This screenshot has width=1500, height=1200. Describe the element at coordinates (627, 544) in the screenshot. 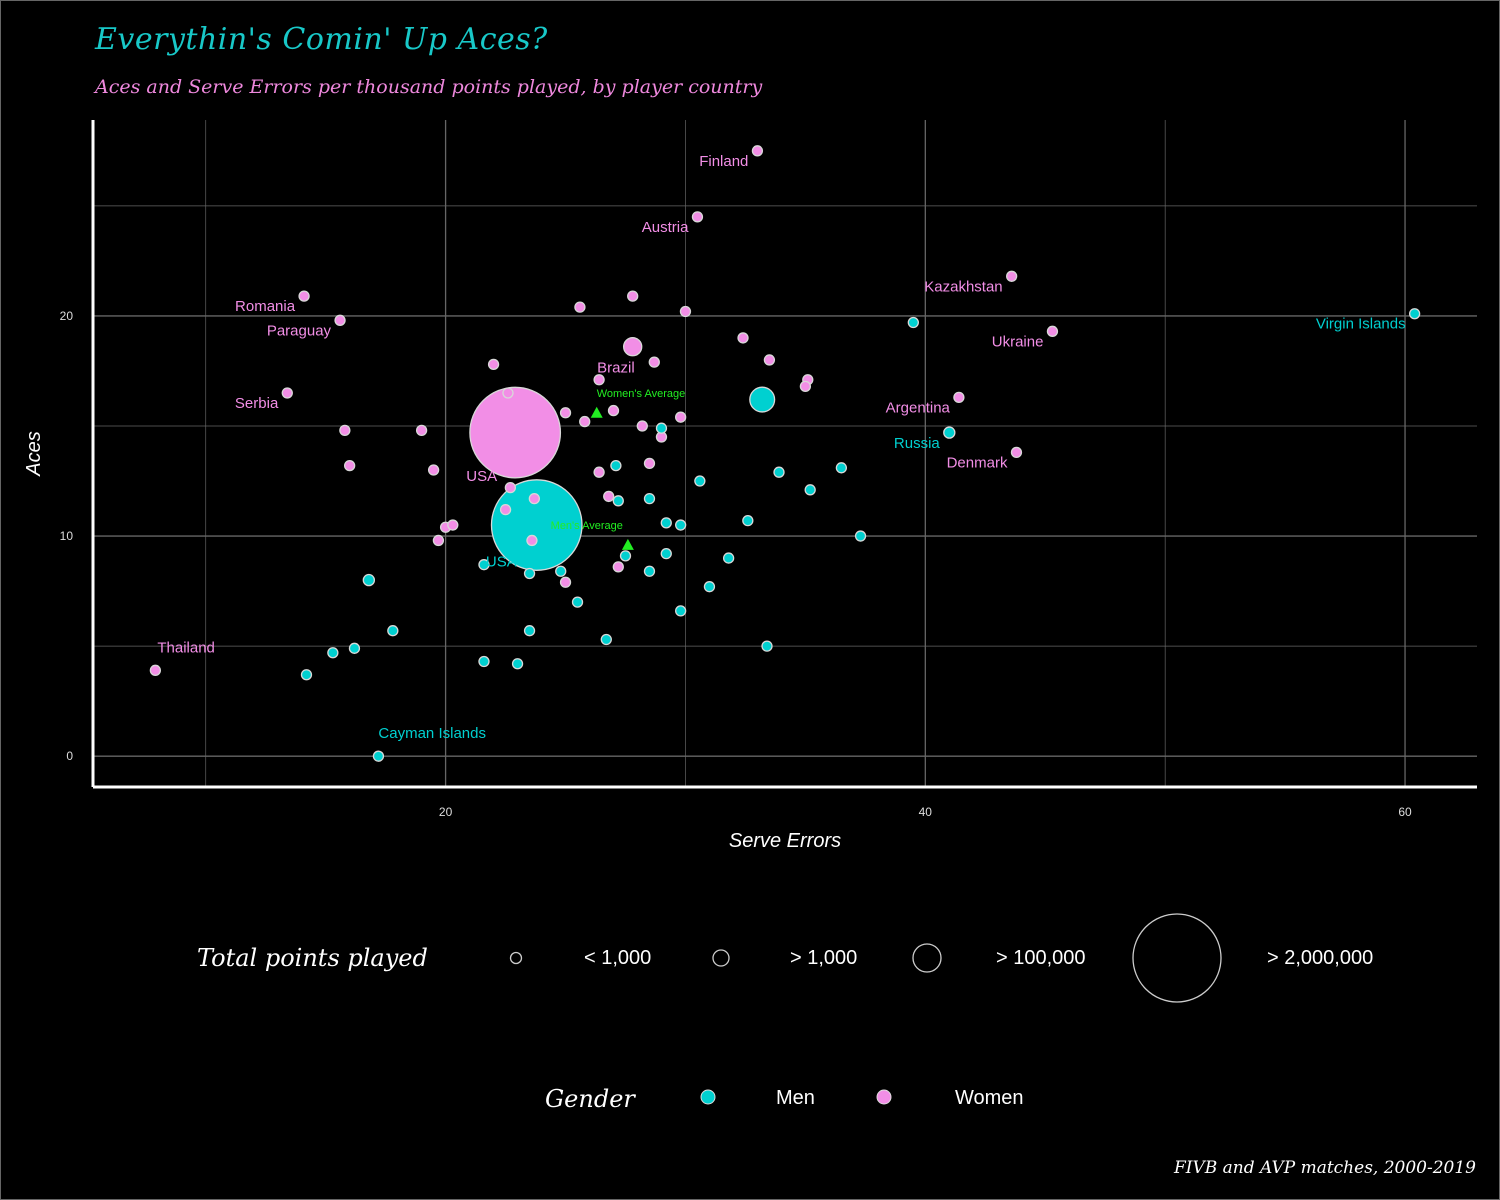

I see `average-marker` at that location.